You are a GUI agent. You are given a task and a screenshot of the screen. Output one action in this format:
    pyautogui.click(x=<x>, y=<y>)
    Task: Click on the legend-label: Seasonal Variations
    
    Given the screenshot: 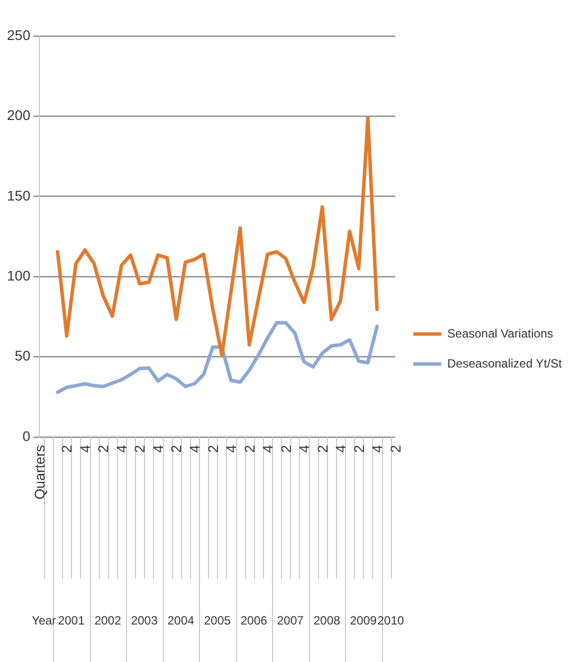 What is the action you would take?
    pyautogui.click(x=500, y=333)
    